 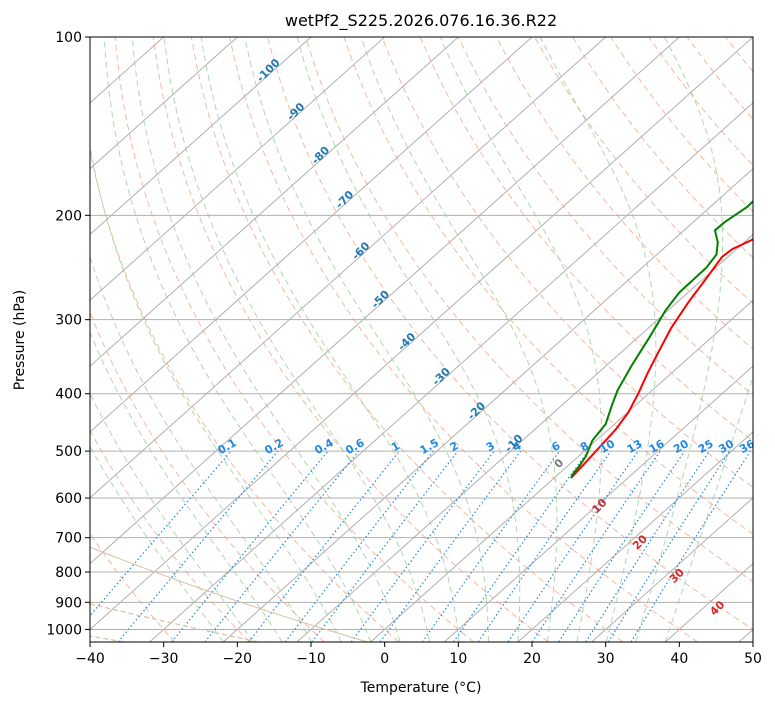 I want to click on mixing-ratio-label: 3, so click(x=490, y=446).